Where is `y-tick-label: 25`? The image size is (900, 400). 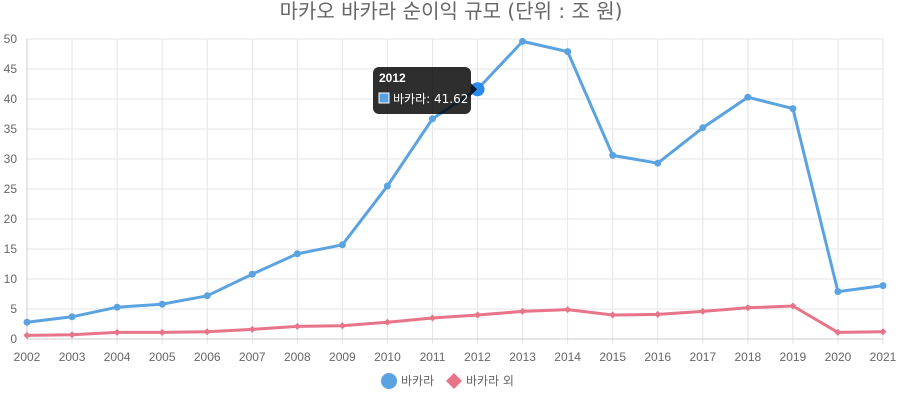
y-tick-label: 25 is located at coordinates (11, 189).